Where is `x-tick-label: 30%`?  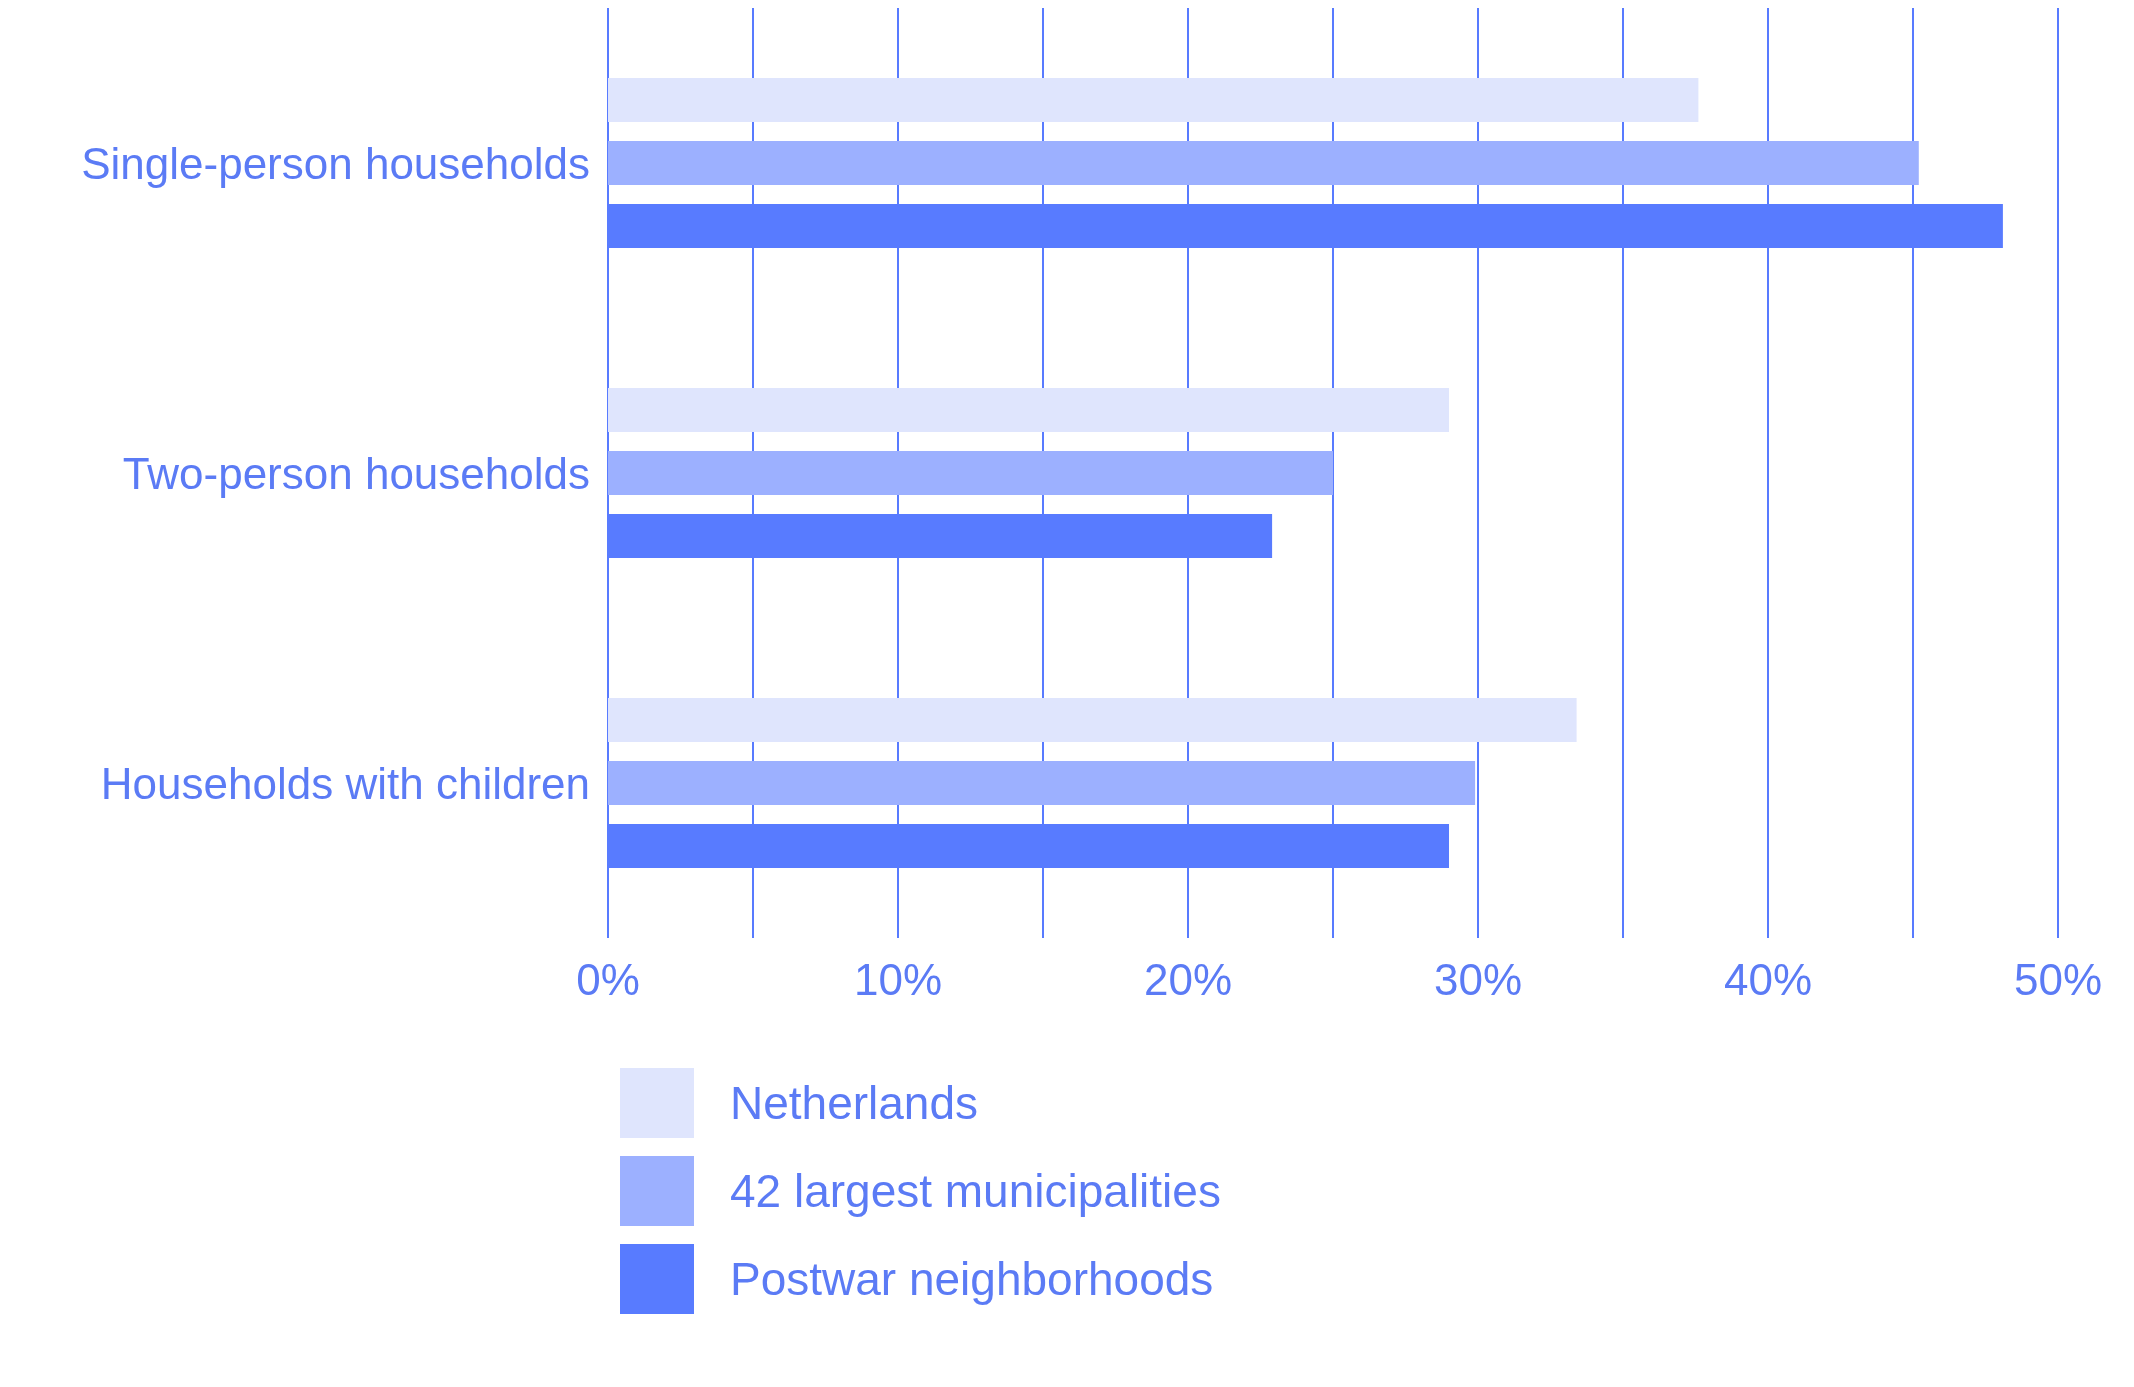
x-tick-label: 30% is located at coordinates (1478, 980).